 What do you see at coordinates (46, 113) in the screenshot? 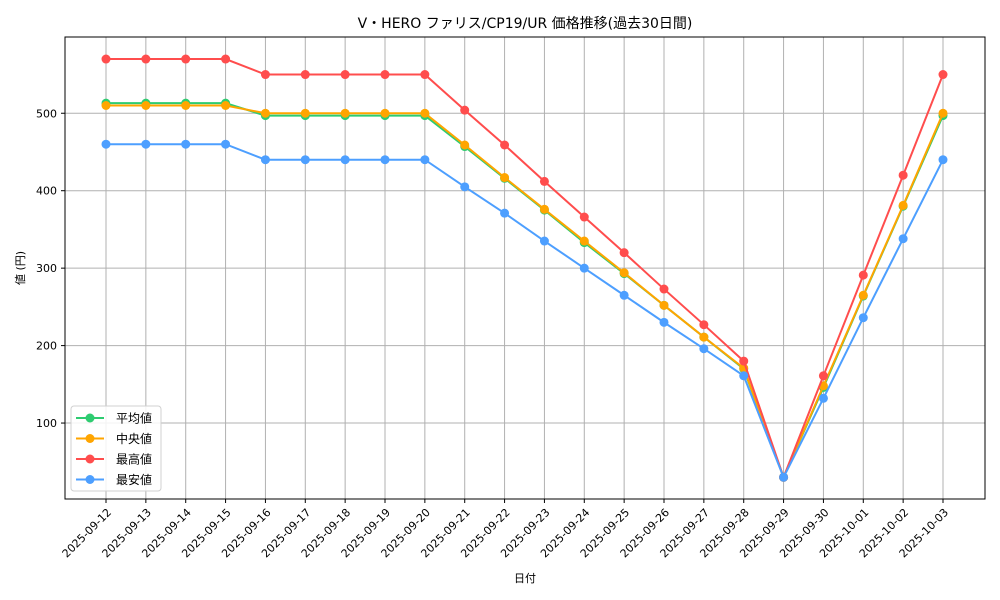
I see `y-tick-label: 500` at bounding box center [46, 113].